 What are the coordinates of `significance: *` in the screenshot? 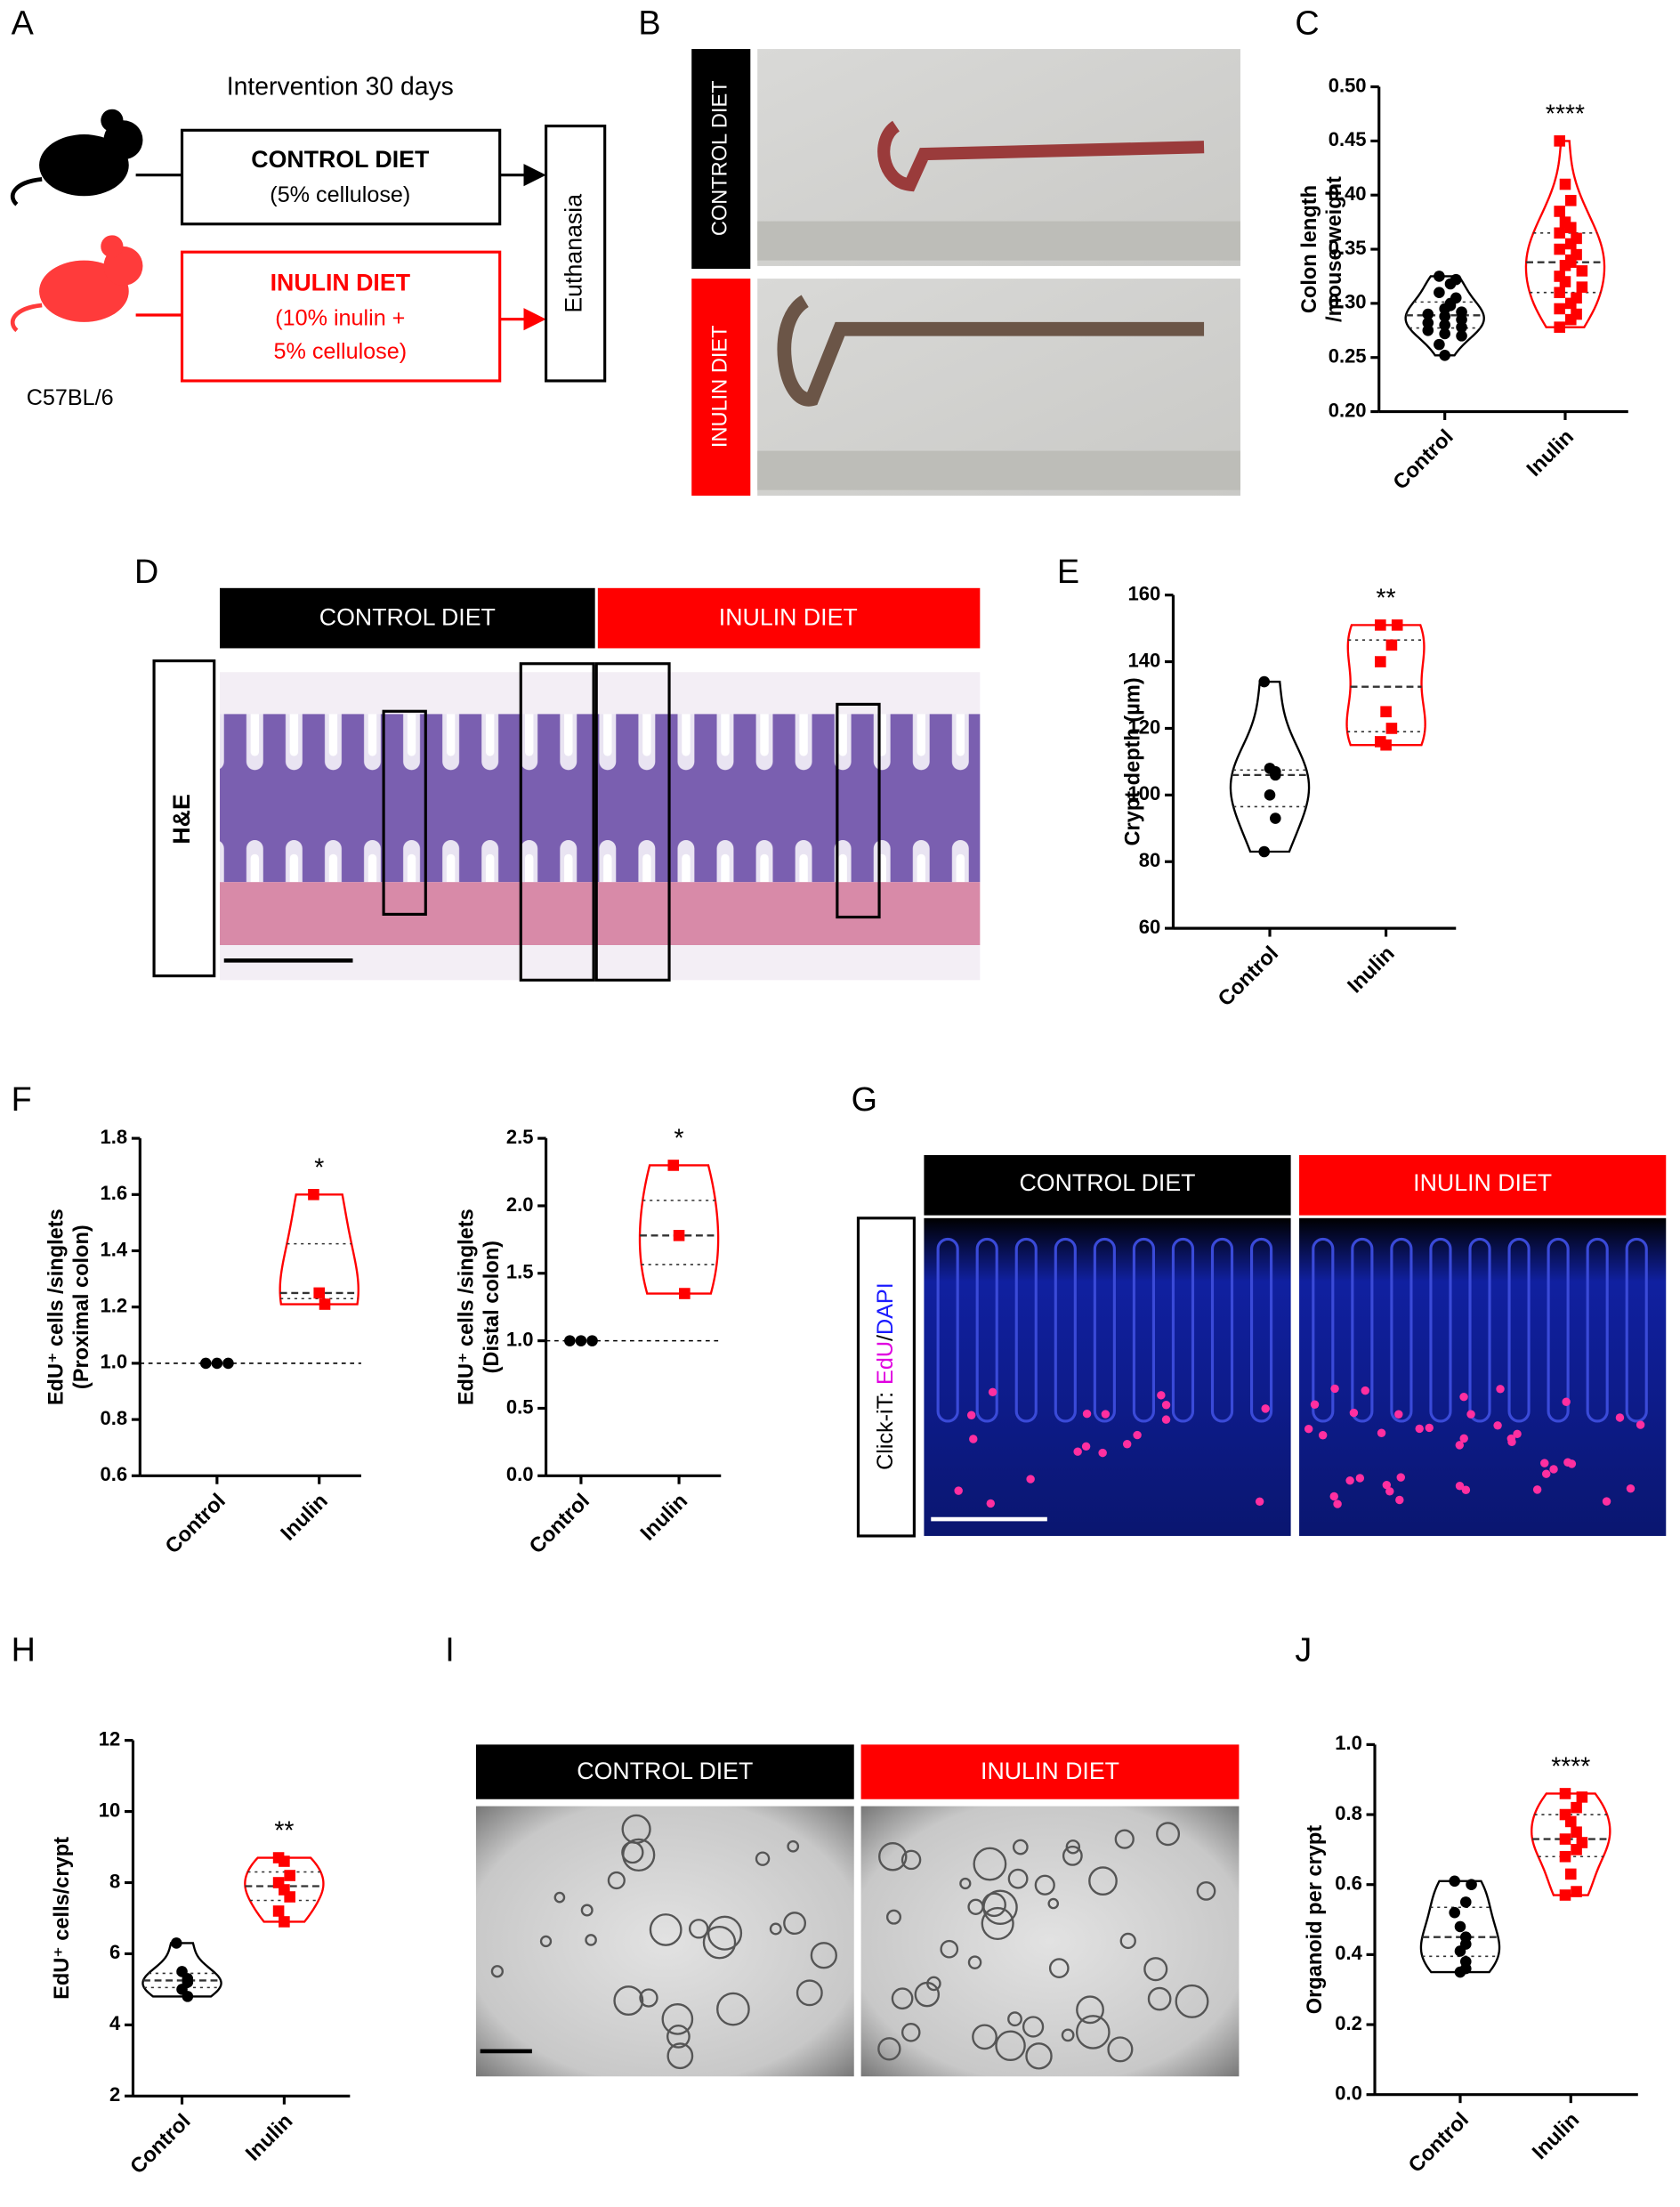 It's located at (679, 1139).